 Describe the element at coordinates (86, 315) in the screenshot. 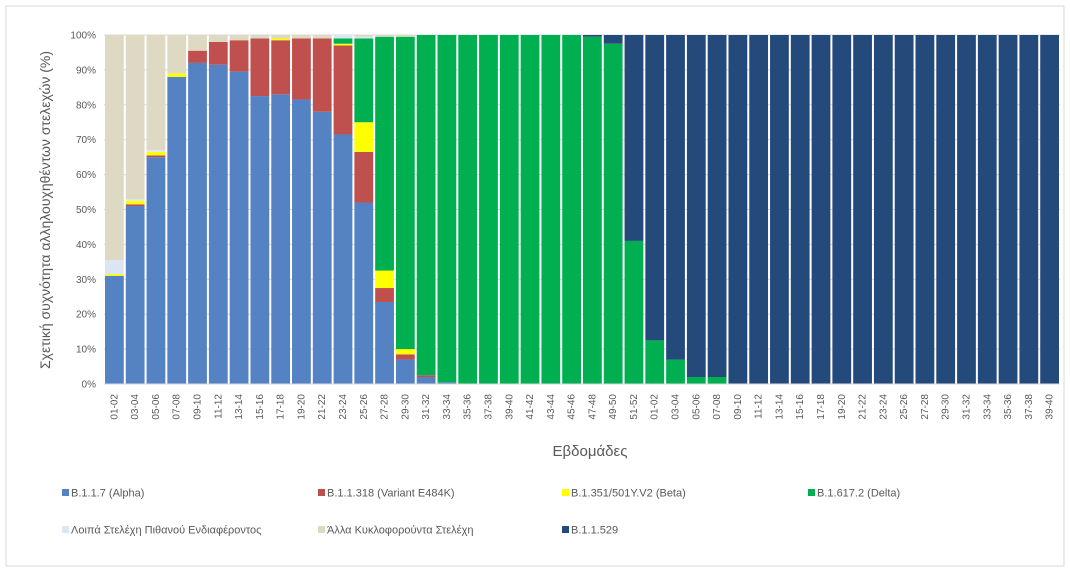

I see `y-tick-label: 20%` at that location.